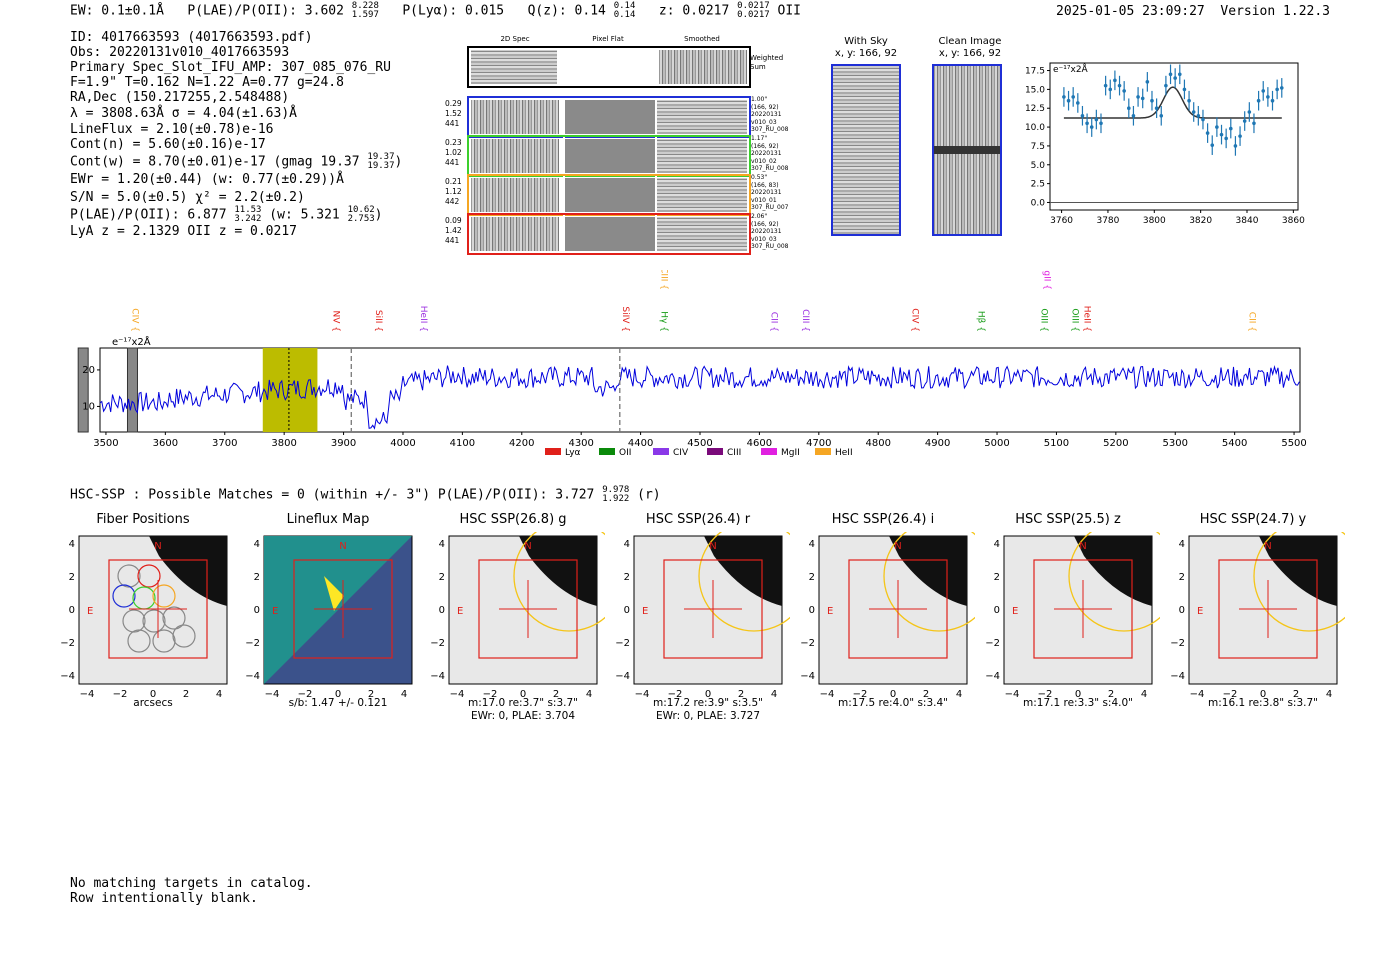 This screenshot has width=1400, height=953. I want to click on spectrum-xtick-label: 4100, so click(462, 443).